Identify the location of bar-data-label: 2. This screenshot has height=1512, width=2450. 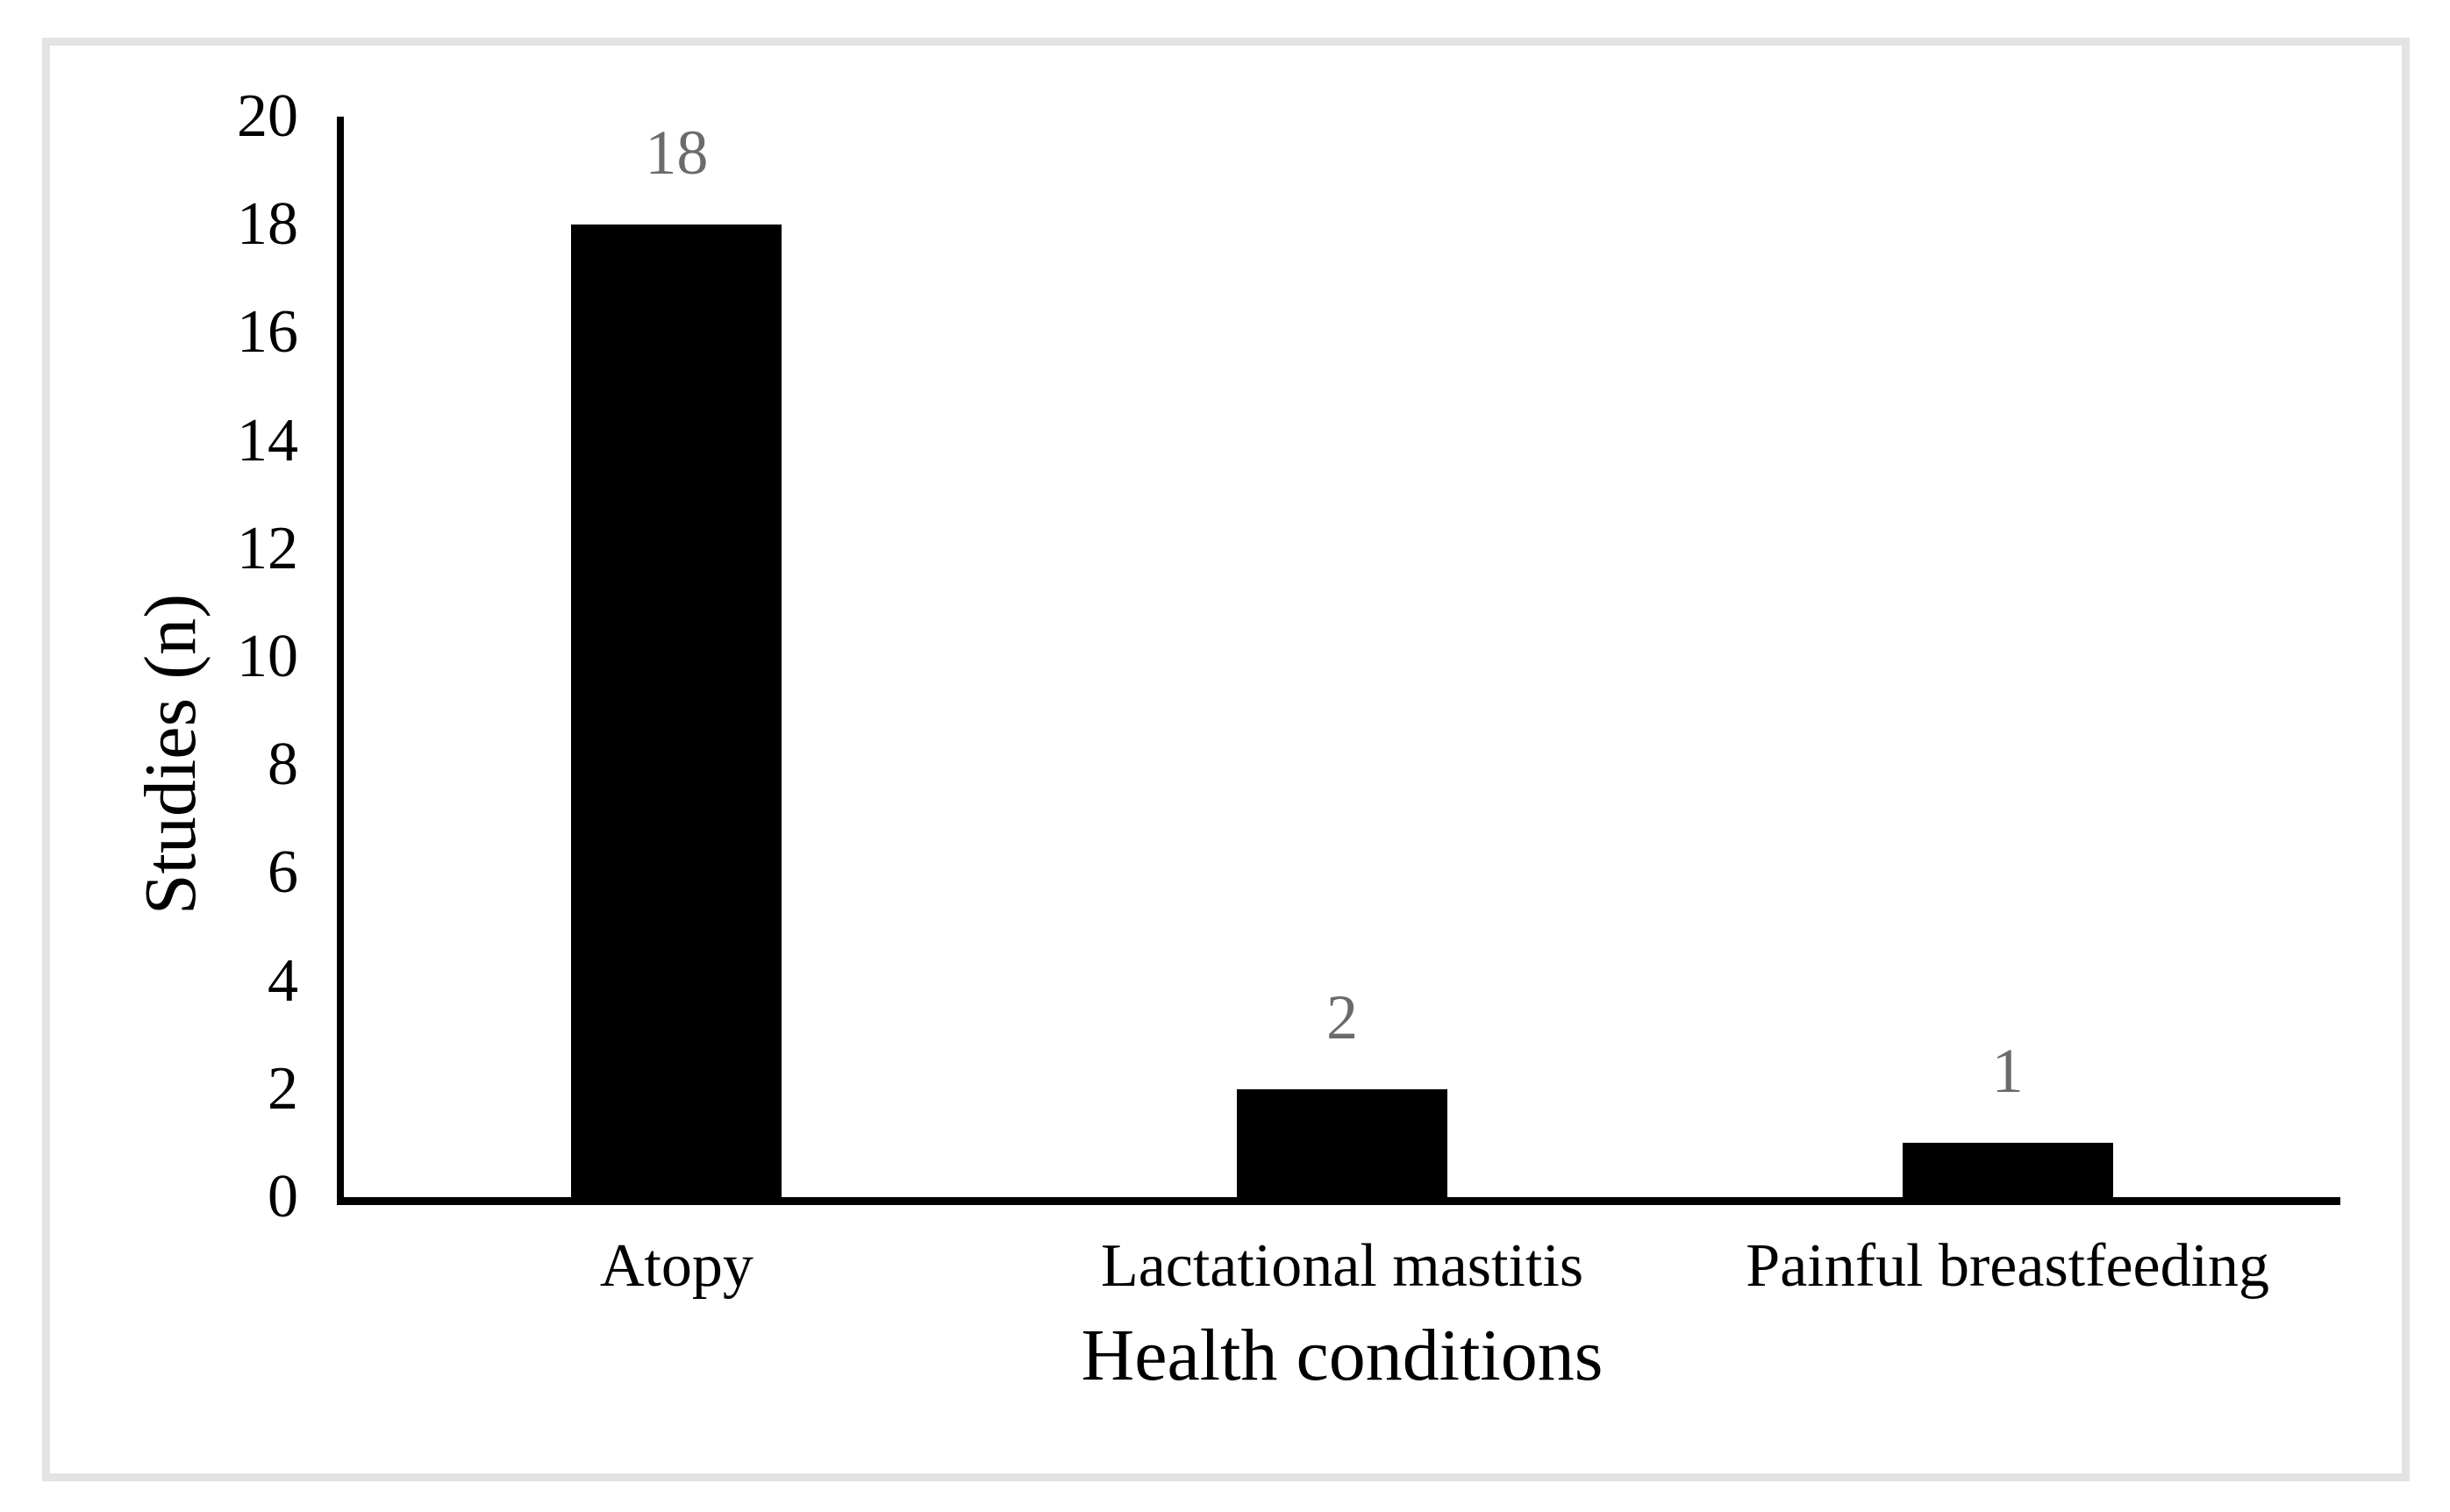
(1342, 1017).